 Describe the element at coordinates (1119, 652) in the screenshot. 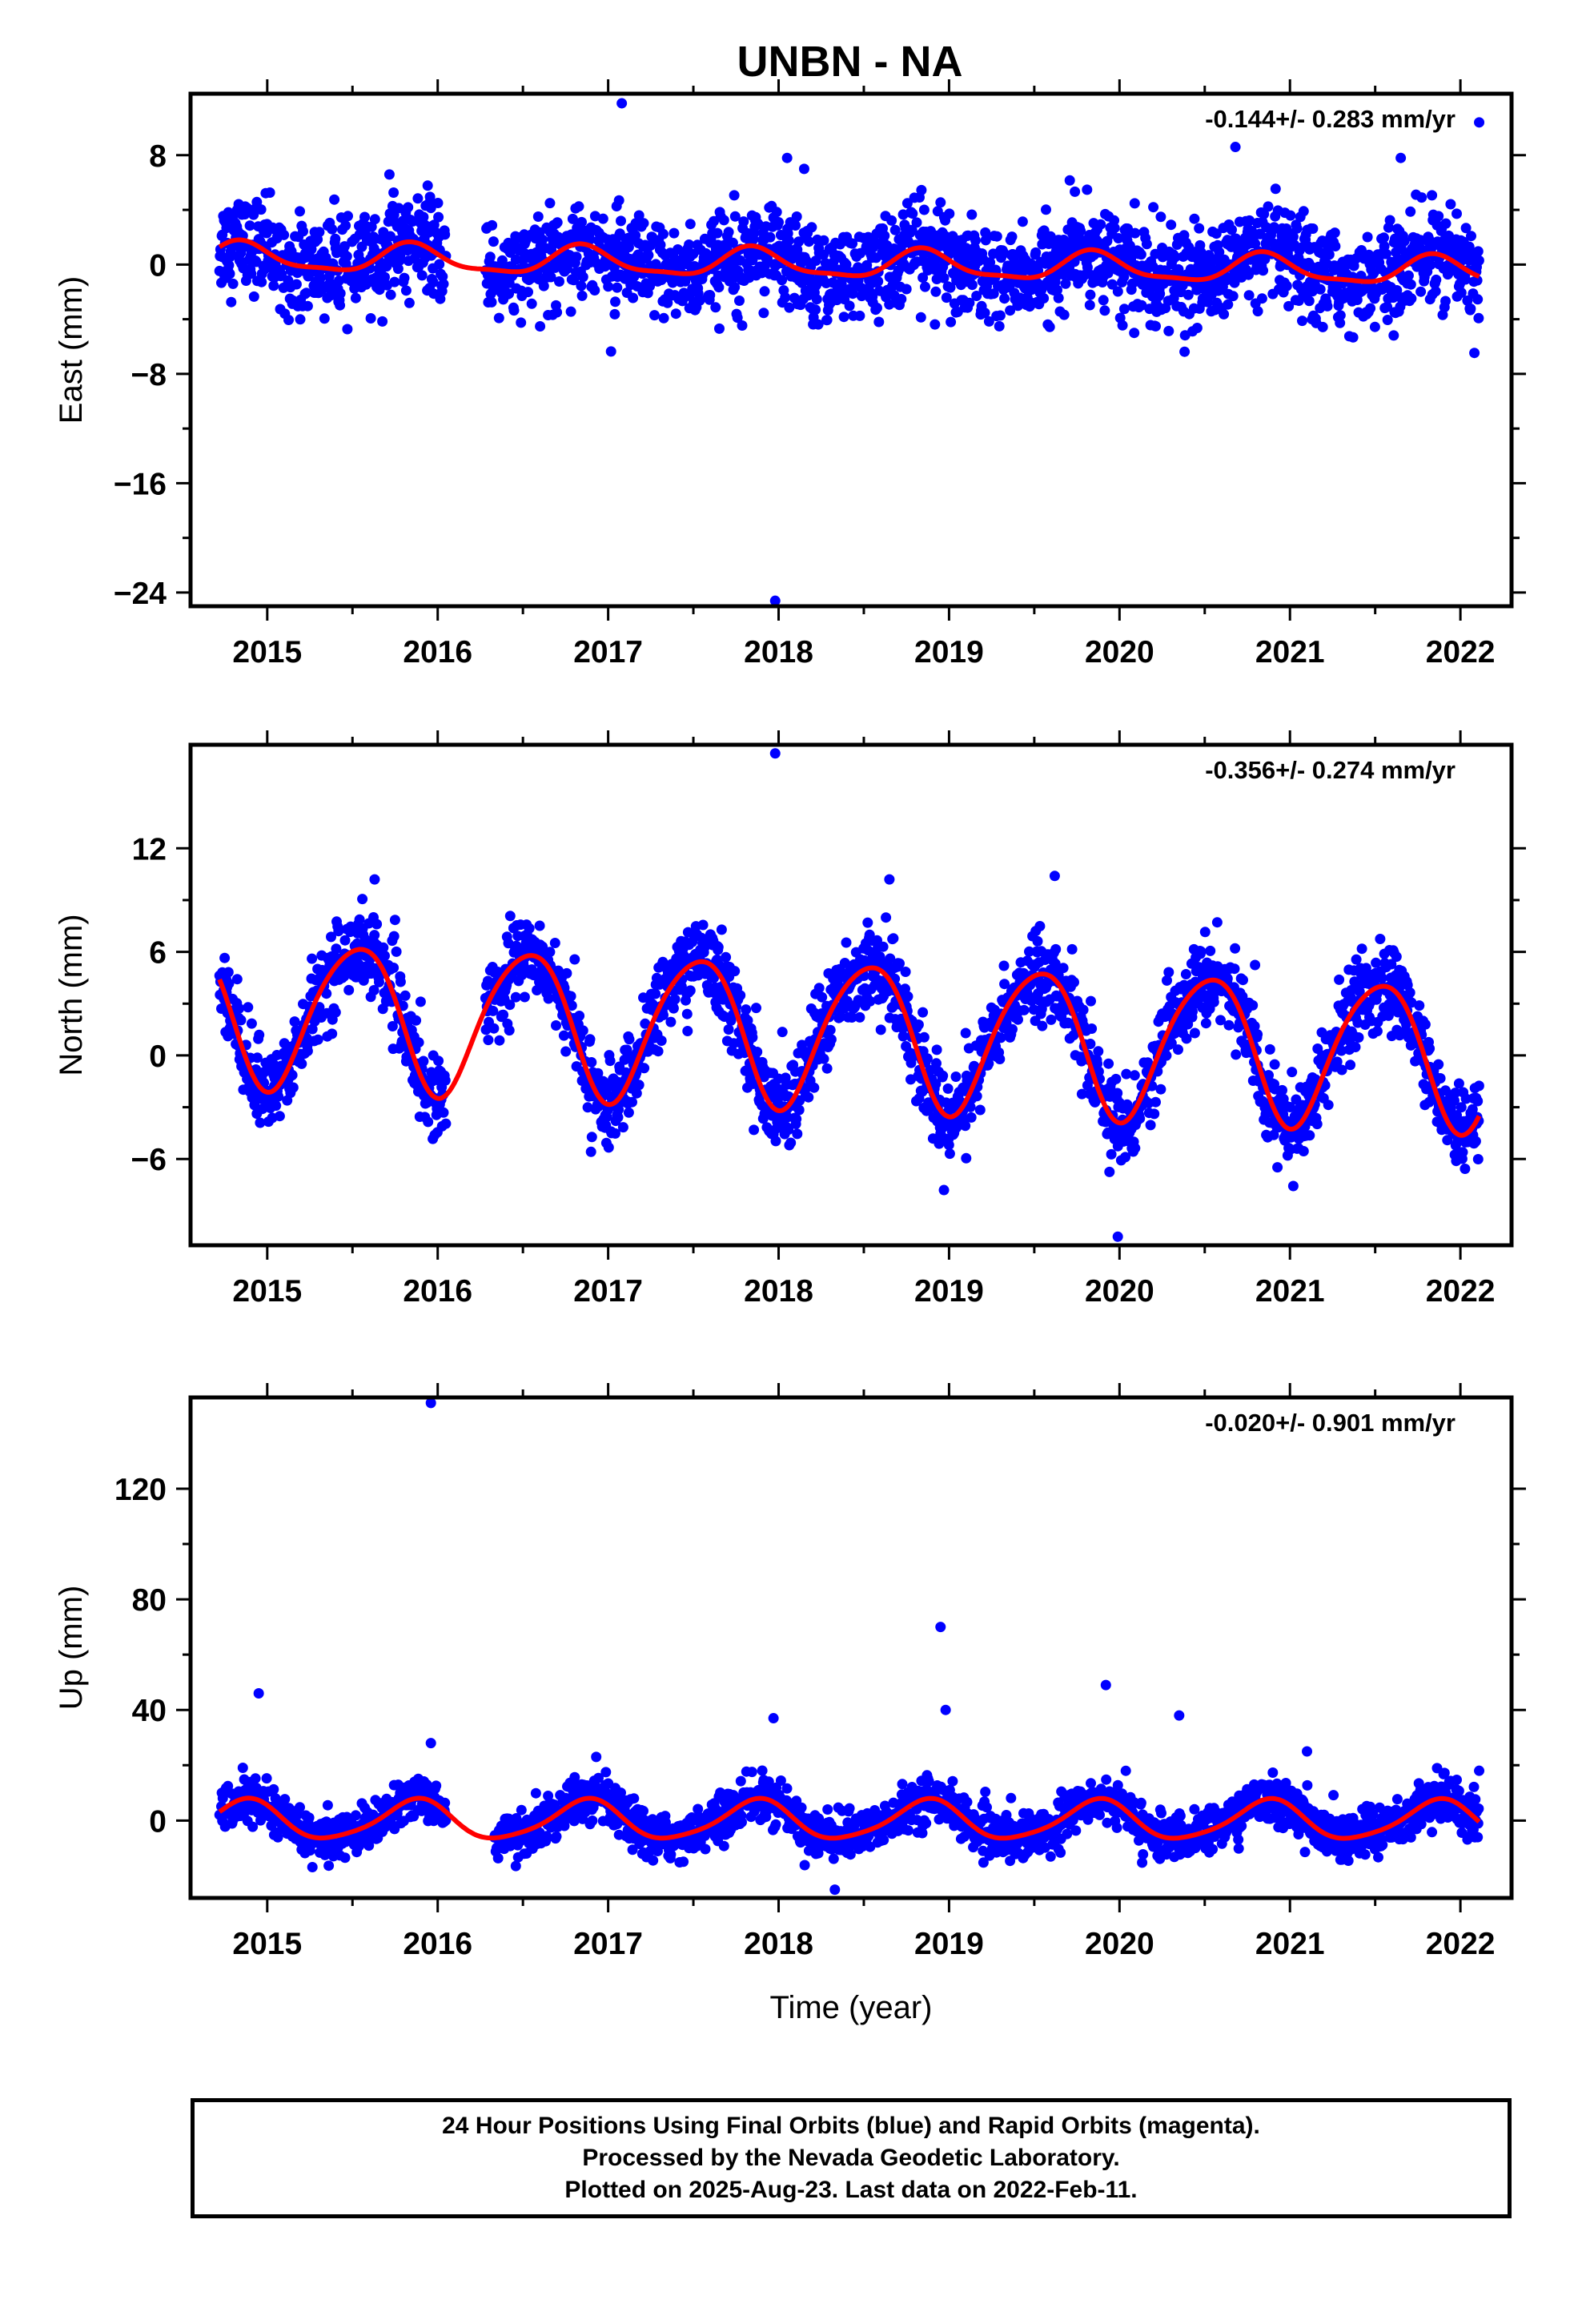

I see `x-tick-label: 2020` at that location.